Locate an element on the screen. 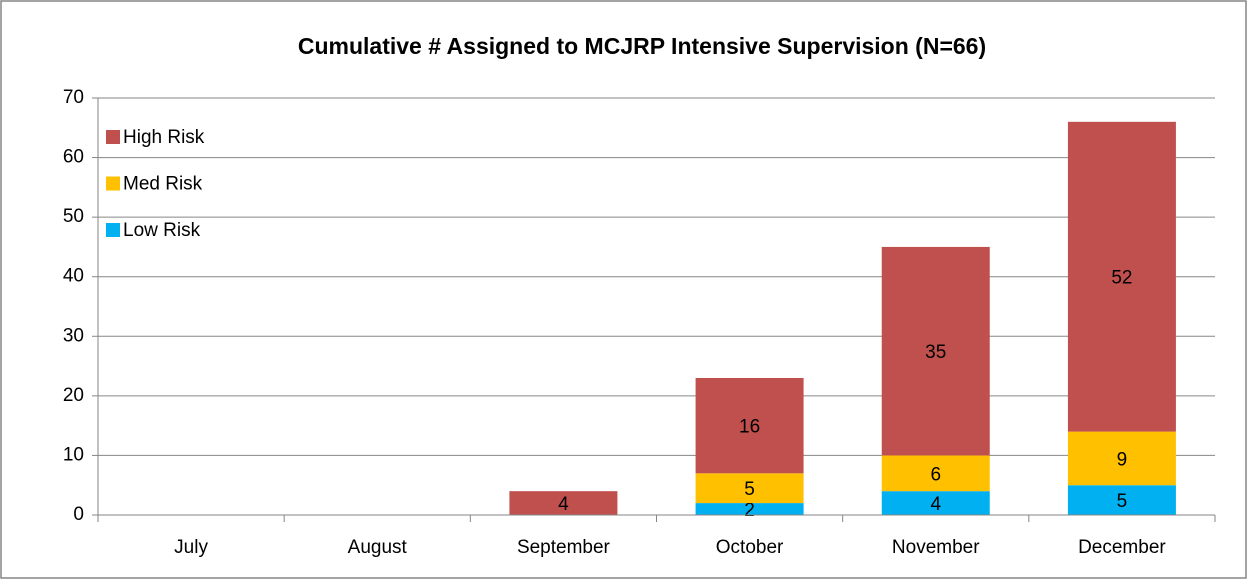 The height and width of the screenshot is (585, 1248). y-tick-label: 20 is located at coordinates (73, 395).